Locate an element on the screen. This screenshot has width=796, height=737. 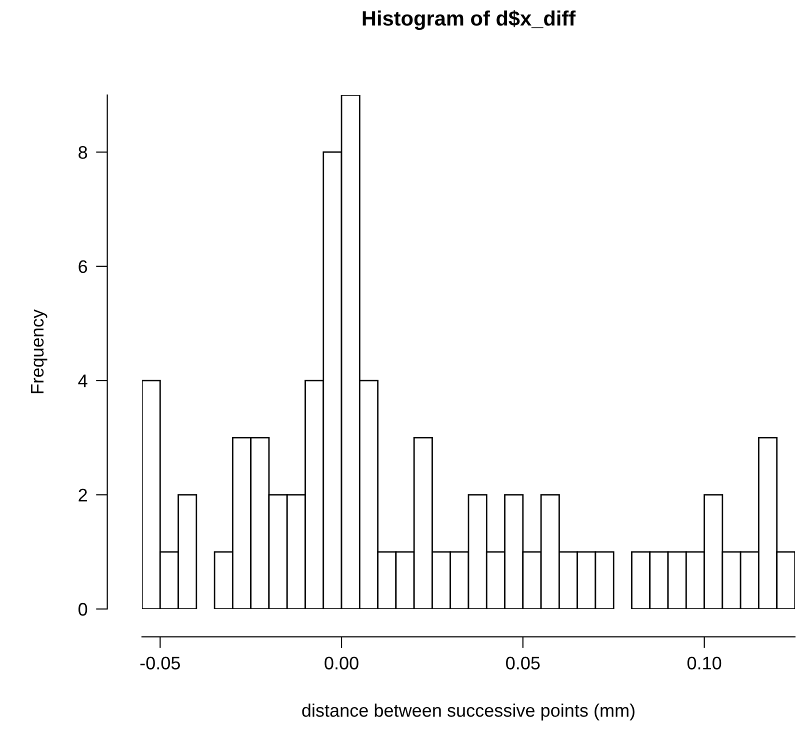
y-tick-label: 0 is located at coordinates (83, 609).